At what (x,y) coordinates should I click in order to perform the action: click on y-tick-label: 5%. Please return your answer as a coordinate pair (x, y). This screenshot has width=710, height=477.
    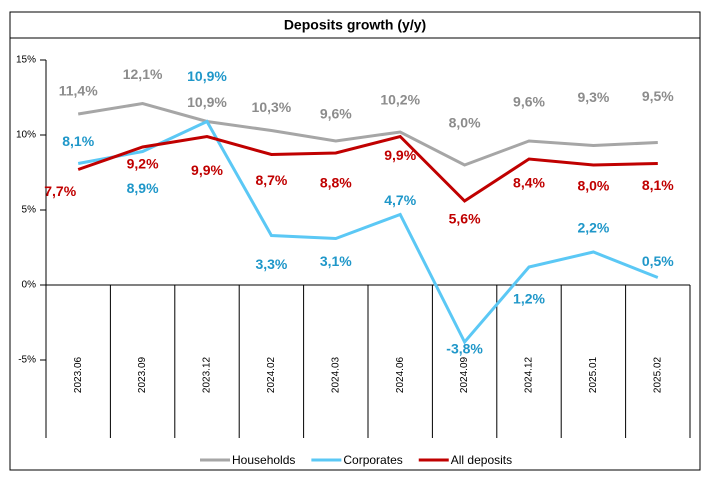
    Looking at the image, I should click on (29, 210).